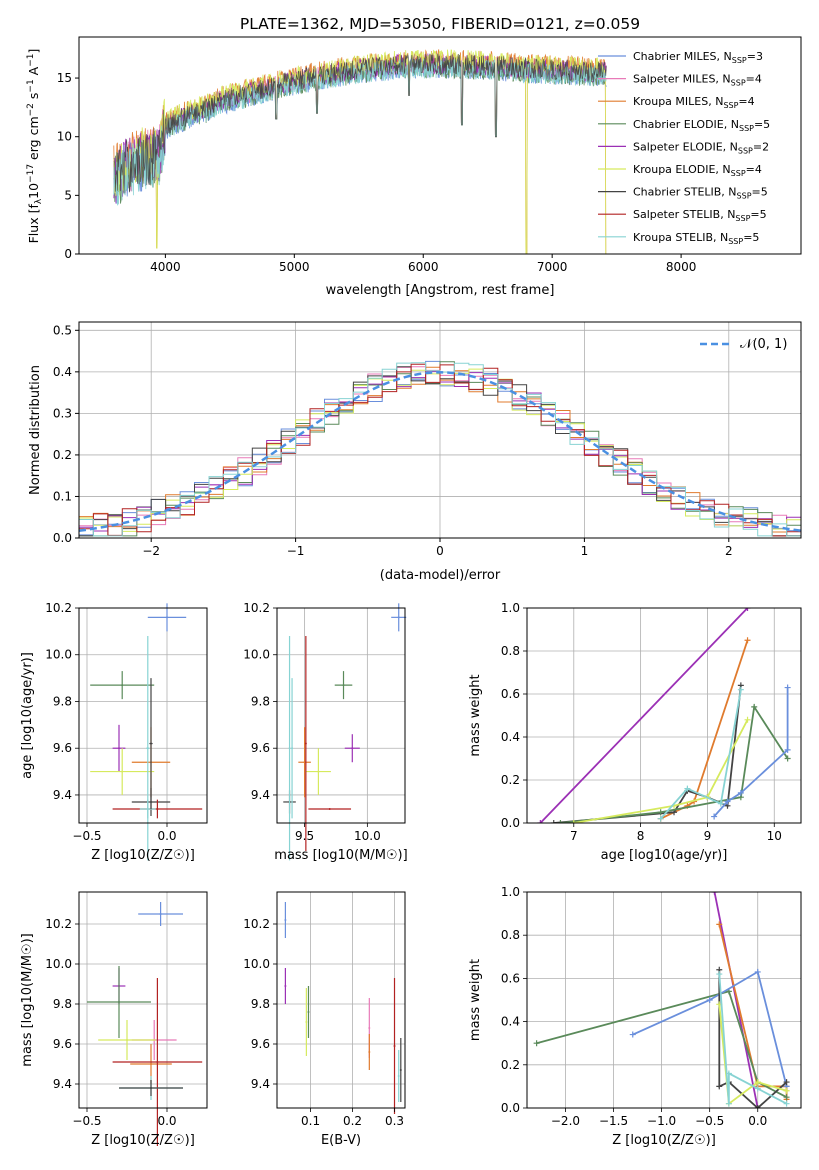 This screenshot has width=819, height=1170. I want to click on spectrum-xlabel: wavelength [Angstrom, rest frame], so click(440, 290).